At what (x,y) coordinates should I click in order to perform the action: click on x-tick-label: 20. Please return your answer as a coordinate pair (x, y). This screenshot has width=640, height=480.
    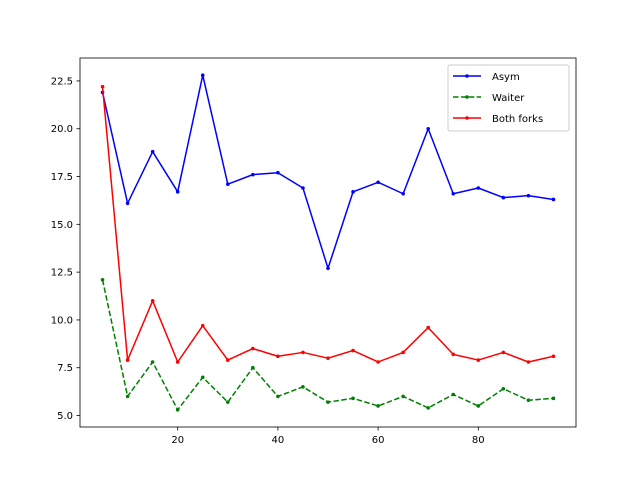
    Looking at the image, I should click on (177, 440).